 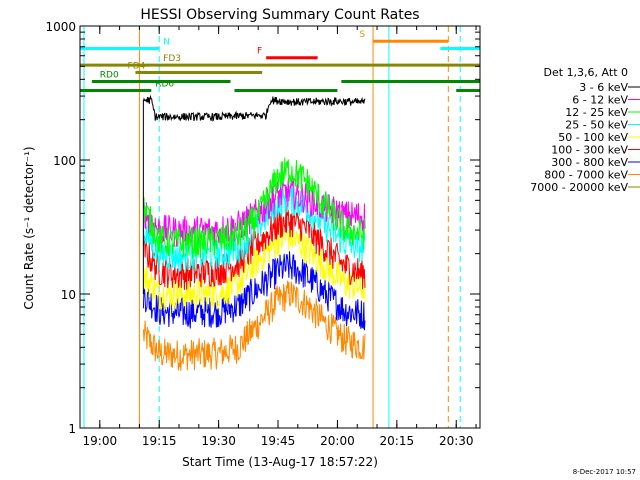 What do you see at coordinates (279, 15) in the screenshot?
I see `chart-title: HESSI Observing Summary Count Rates` at bounding box center [279, 15].